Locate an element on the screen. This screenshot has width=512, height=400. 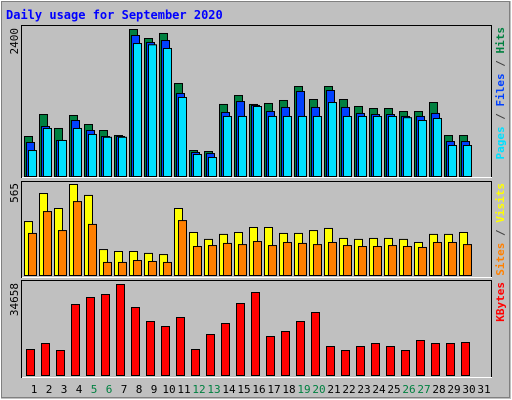
x-tick-label: 20 is located at coordinates (318, 389).